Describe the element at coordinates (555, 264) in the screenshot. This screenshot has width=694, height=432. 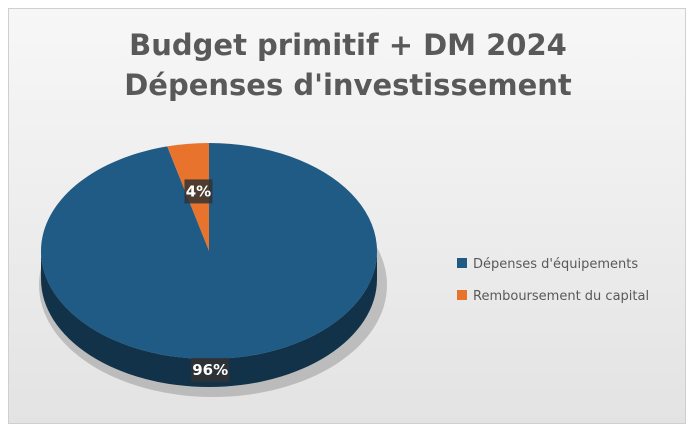
I see `legend-label-1: Dépenses d'équipements` at that location.